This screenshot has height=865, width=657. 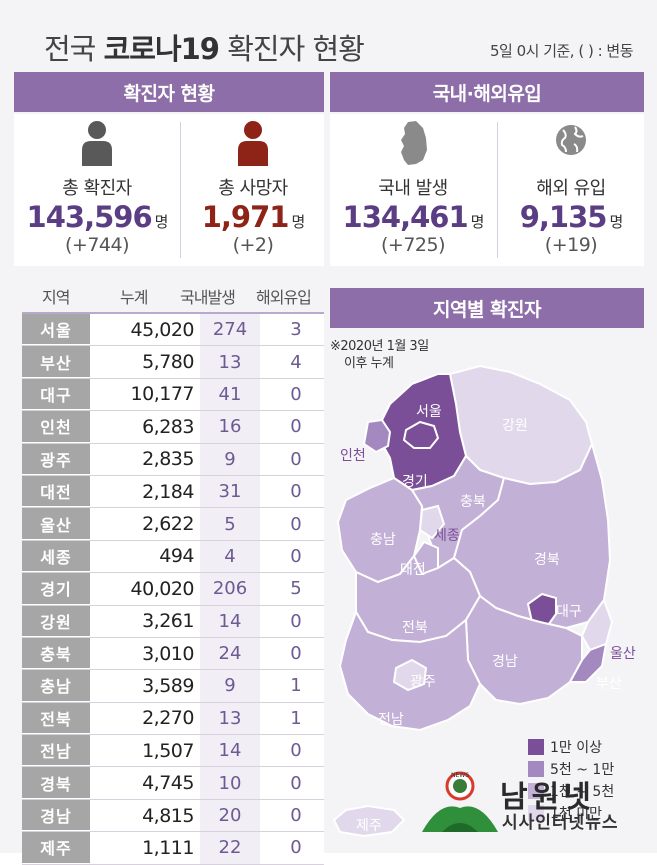 What do you see at coordinates (56, 621) in the screenshot?
I see `region-cell: 강원` at bounding box center [56, 621].